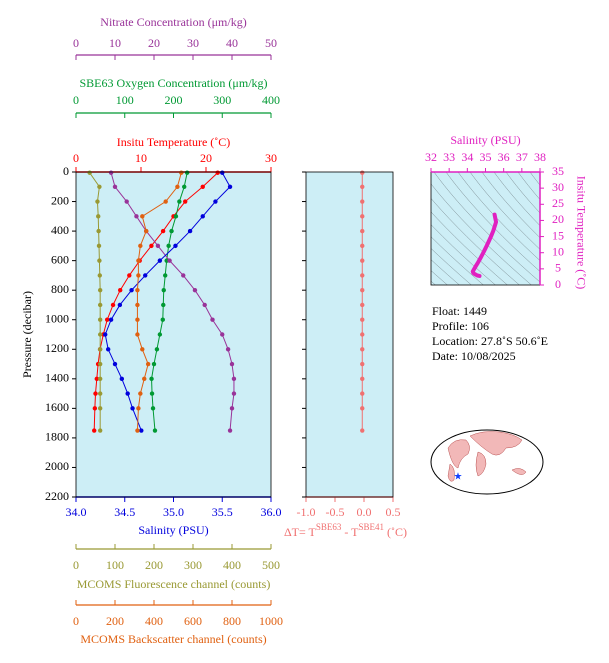  What do you see at coordinates (173, 512) in the screenshot?
I see `x-tick-label: 35.0` at bounding box center [173, 512].